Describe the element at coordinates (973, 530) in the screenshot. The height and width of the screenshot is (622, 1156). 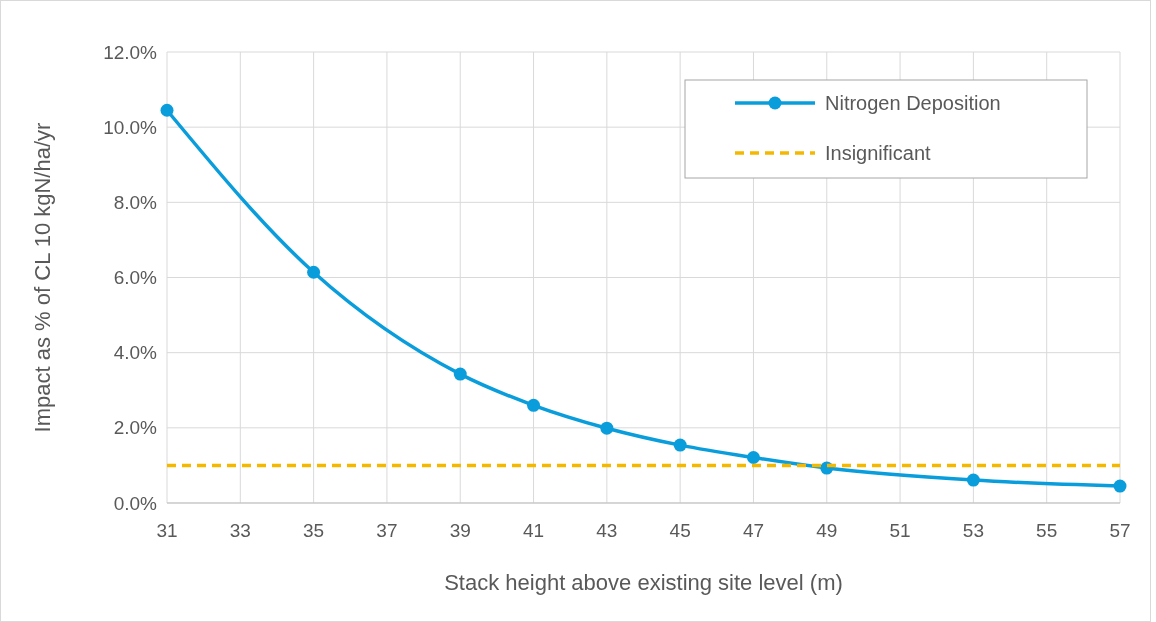
I see `x-tick-label: 53` at that location.